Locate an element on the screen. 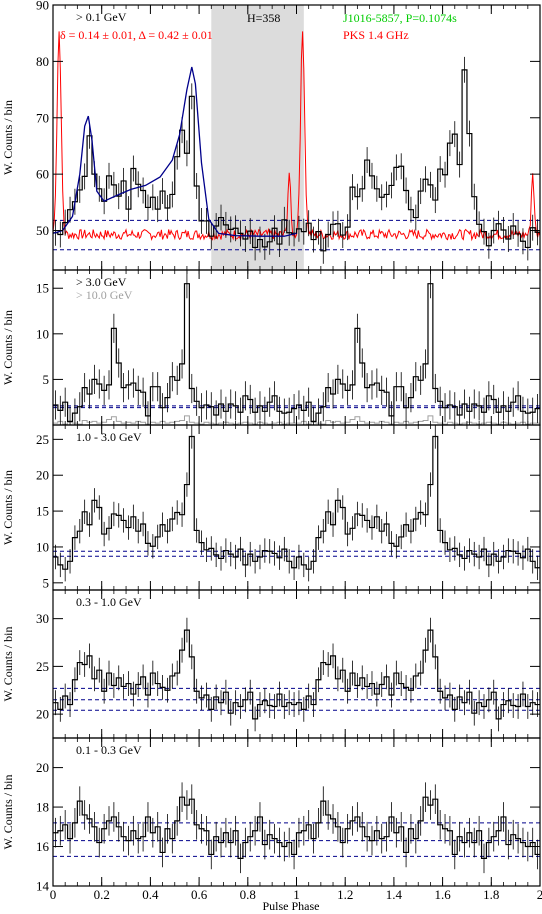 The width and height of the screenshot is (542, 914). x-tick-label: 1.4 is located at coordinates (394, 894).